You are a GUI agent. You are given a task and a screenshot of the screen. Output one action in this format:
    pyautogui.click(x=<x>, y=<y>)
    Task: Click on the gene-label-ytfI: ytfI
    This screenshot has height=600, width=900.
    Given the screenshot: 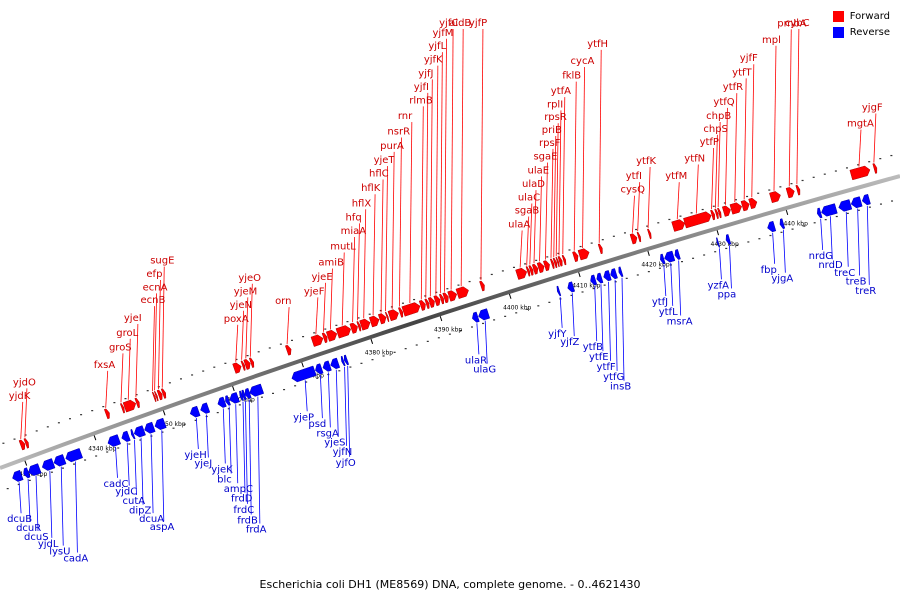 What is the action you would take?
    pyautogui.click(x=634, y=176)
    